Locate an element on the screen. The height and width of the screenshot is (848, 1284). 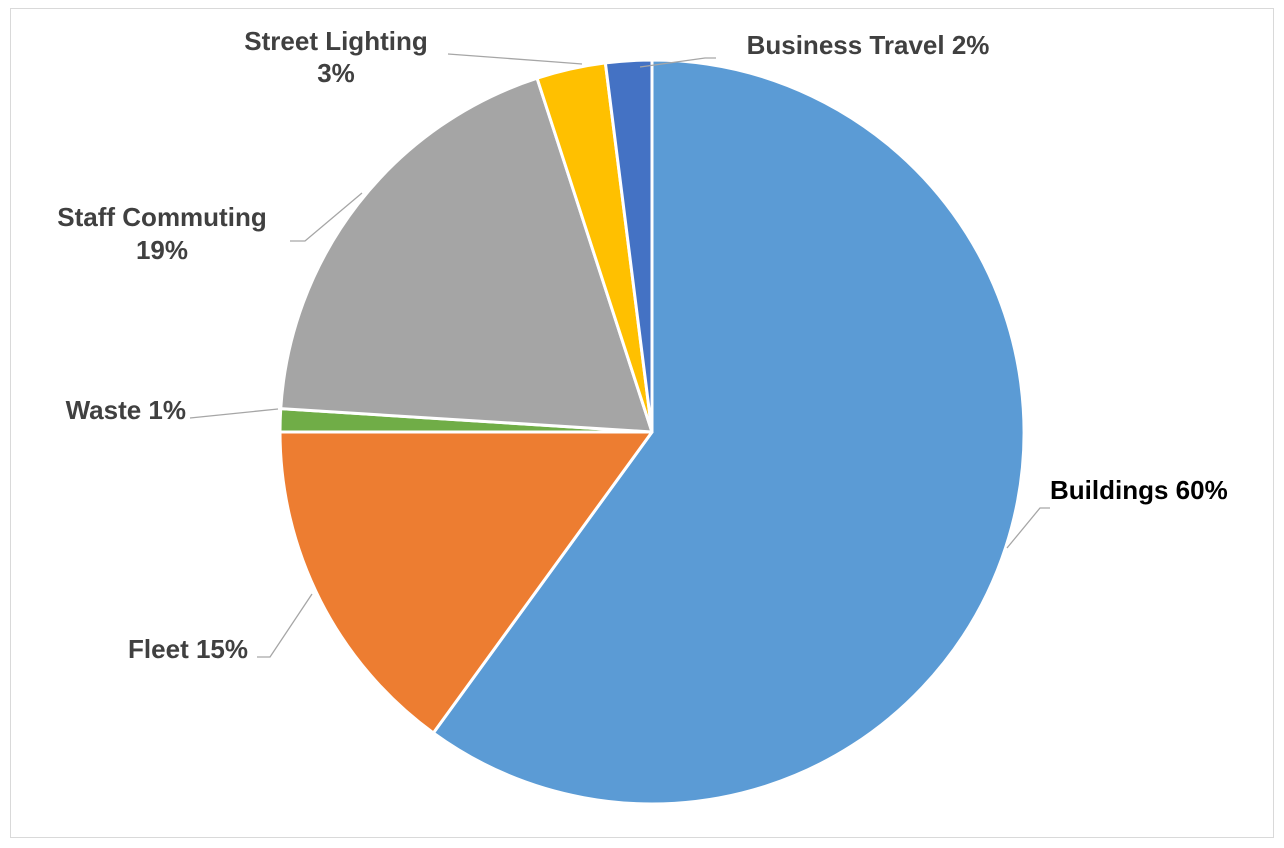
data-label-line: 3% is located at coordinates (336, 73).